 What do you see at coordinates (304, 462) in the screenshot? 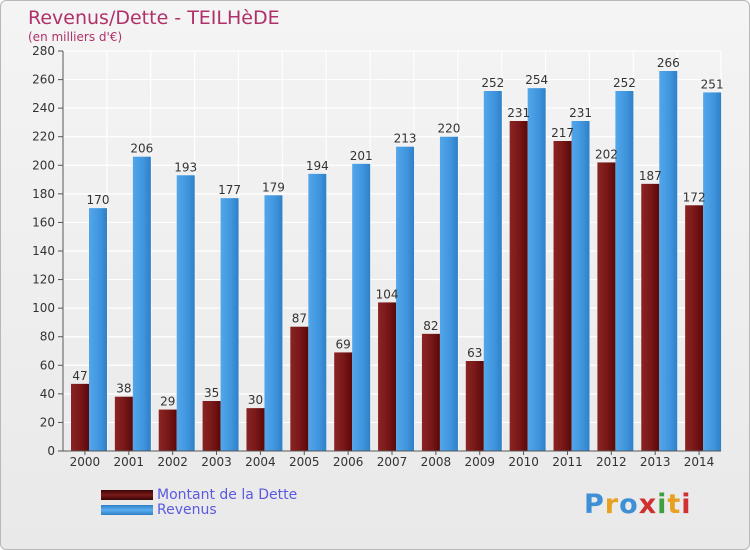
I see `x-tick-label: 2005` at bounding box center [304, 462].